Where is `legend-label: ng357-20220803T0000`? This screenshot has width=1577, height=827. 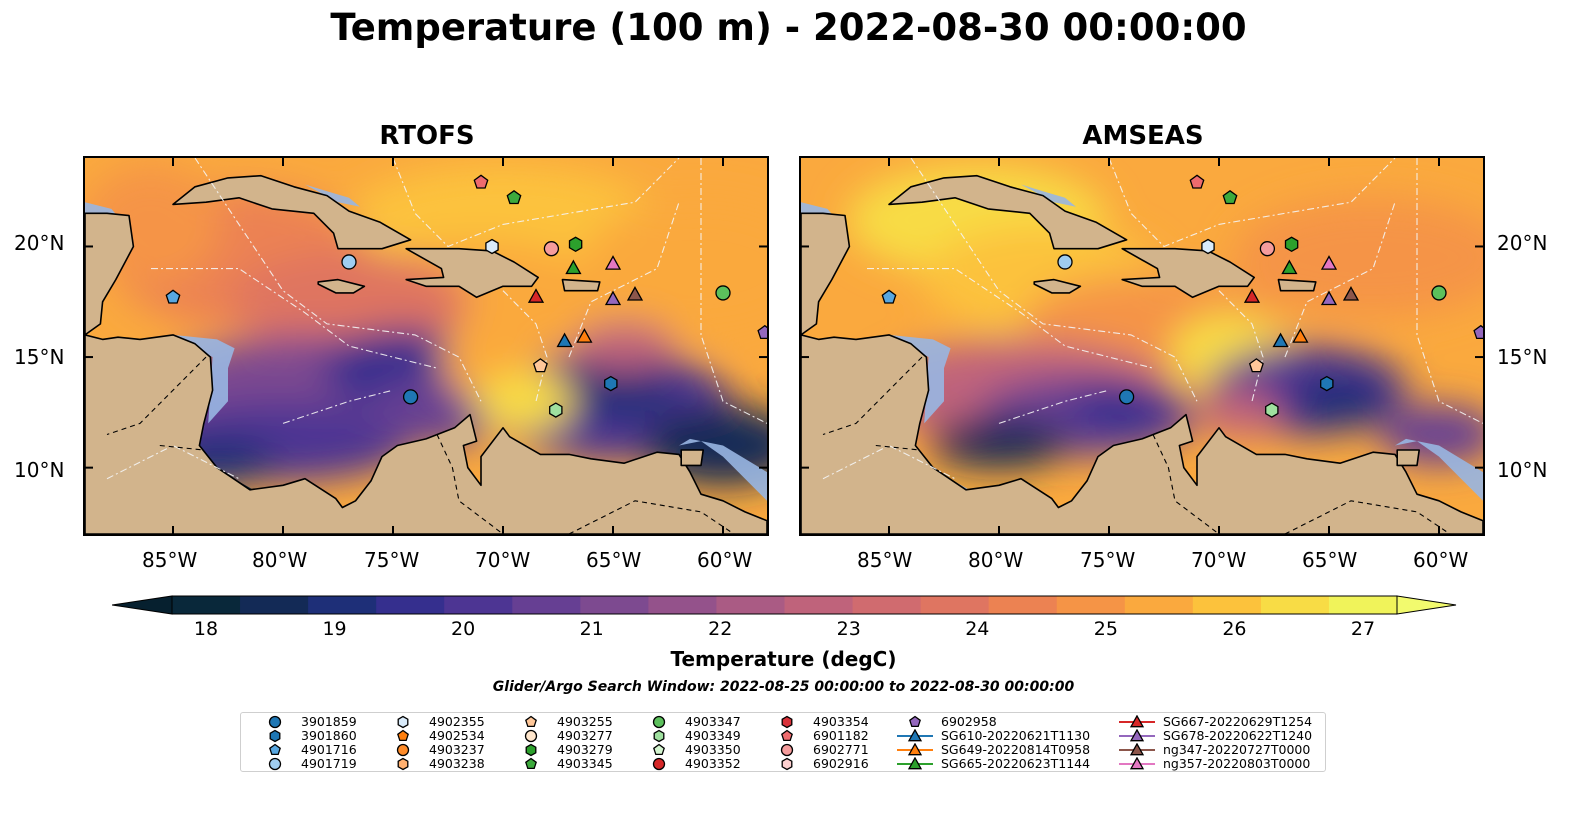
legend-label: ng357-20220803T0000 is located at coordinates (1237, 763).